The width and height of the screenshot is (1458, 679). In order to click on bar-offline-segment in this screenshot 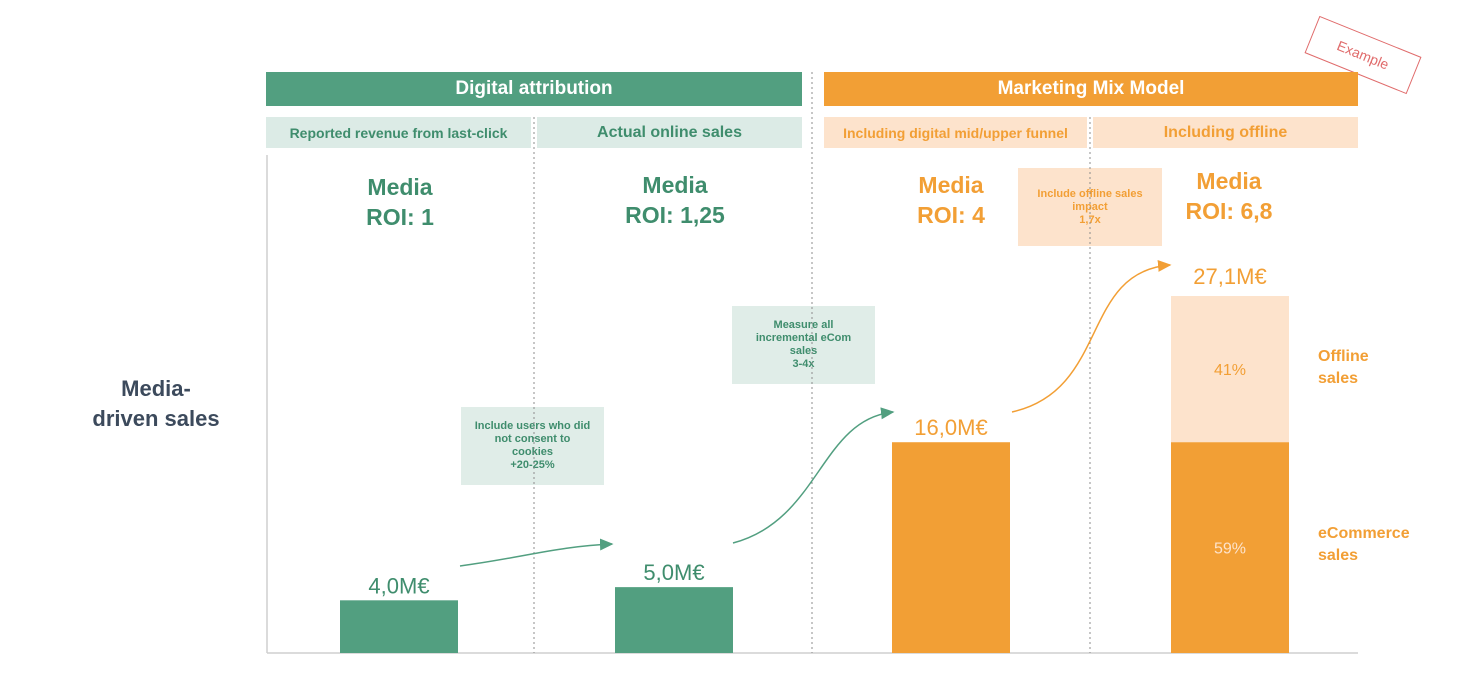, I will do `click(1230, 369)`.